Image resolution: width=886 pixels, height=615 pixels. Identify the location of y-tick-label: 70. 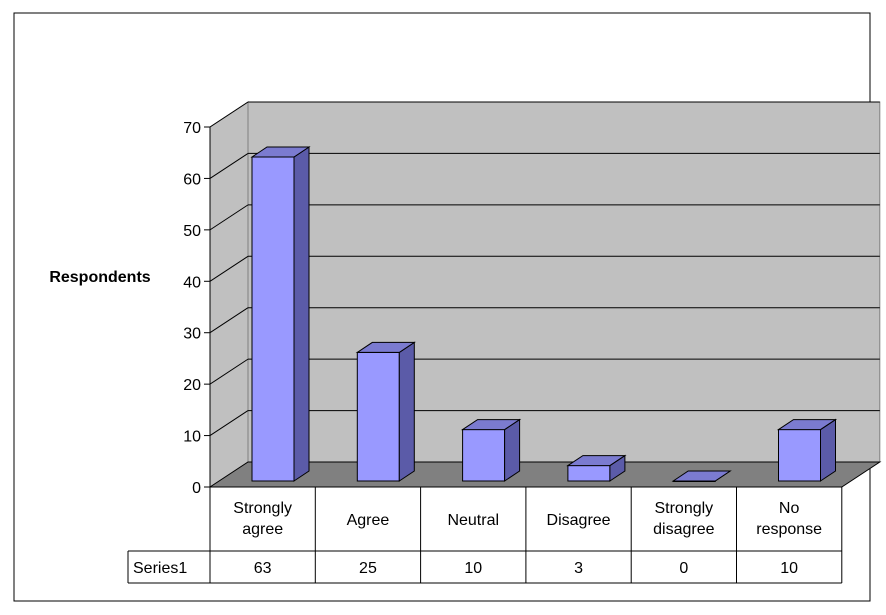
(192, 128).